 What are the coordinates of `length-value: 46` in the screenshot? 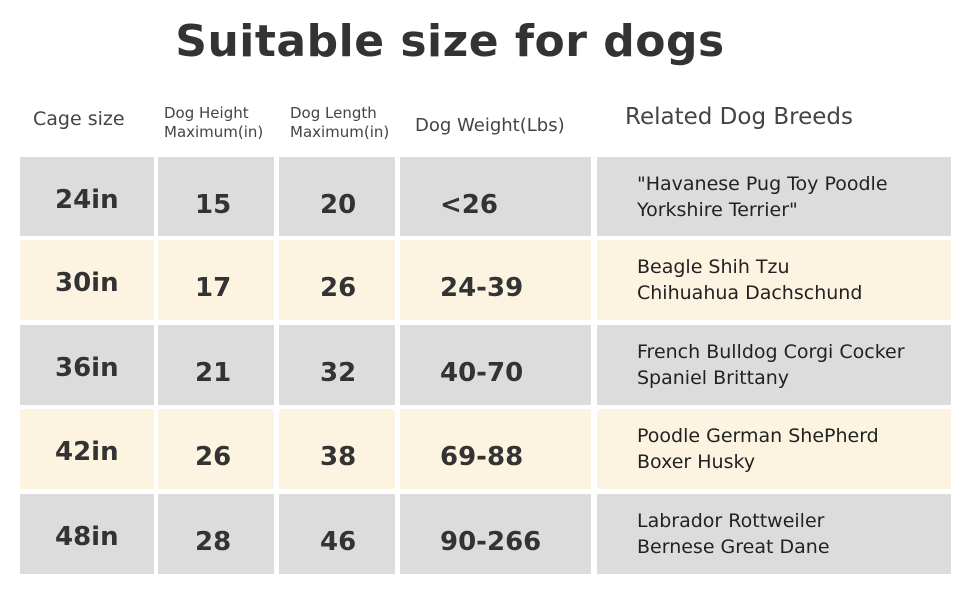 It's located at (338, 542).